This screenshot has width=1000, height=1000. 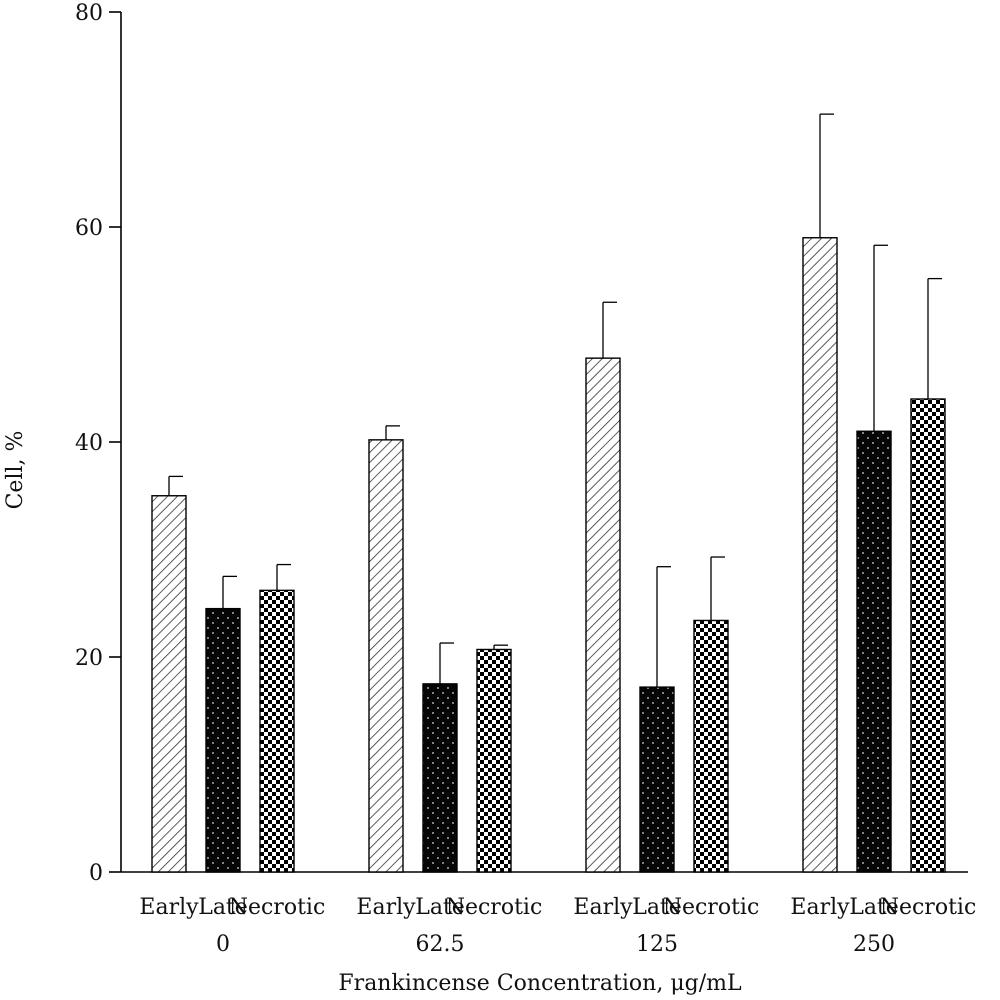 What do you see at coordinates (440, 944) in the screenshot?
I see `x-group-label: 62.5` at bounding box center [440, 944].